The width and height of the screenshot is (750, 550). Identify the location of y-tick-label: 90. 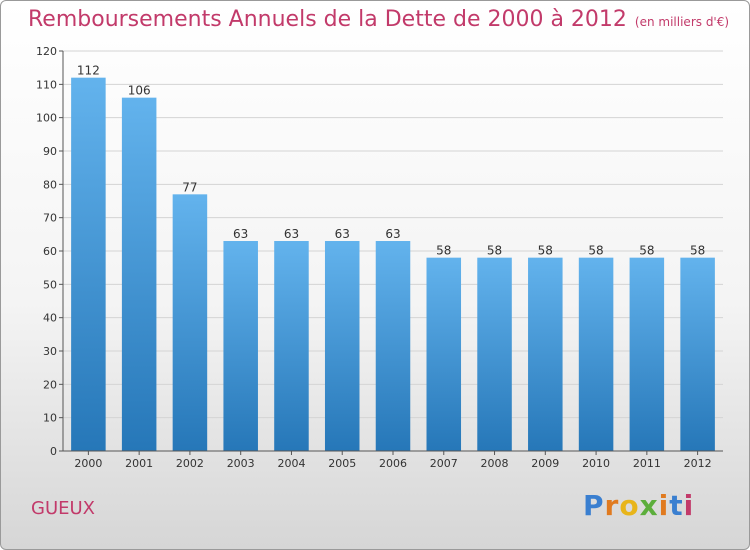
(50, 151).